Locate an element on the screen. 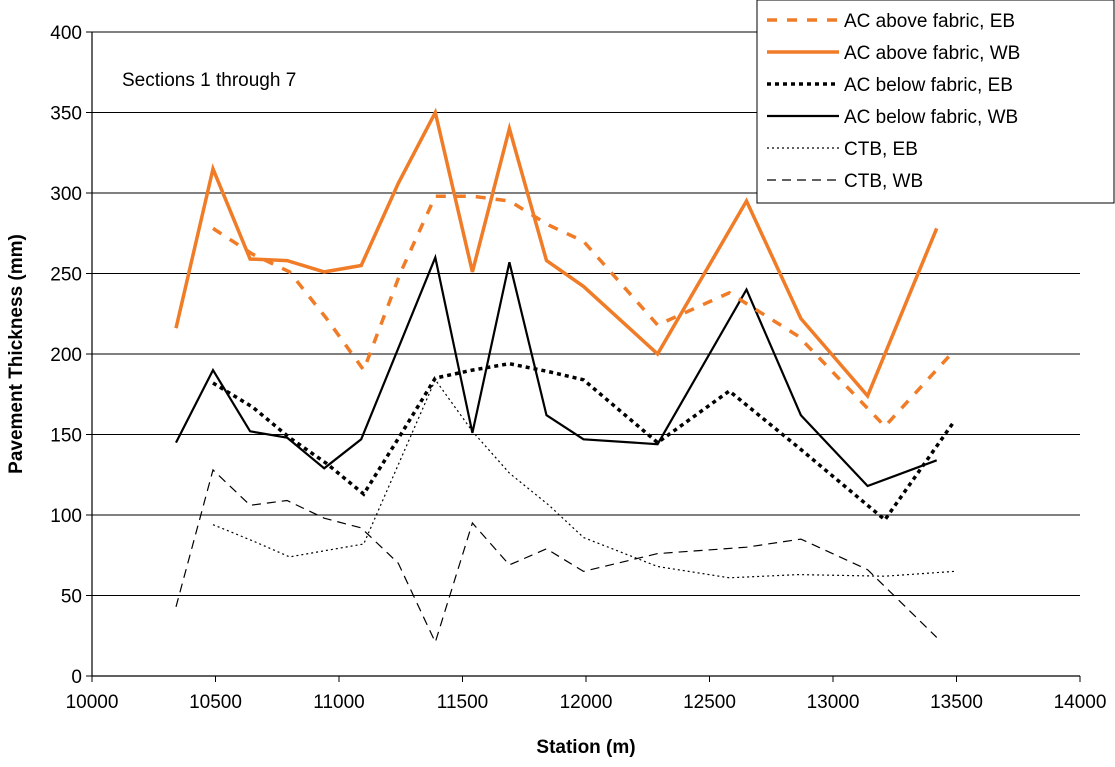 Image resolution: width=1115 pixels, height=767 pixels. legend-label: AC below fabric, EB is located at coordinates (928, 85).